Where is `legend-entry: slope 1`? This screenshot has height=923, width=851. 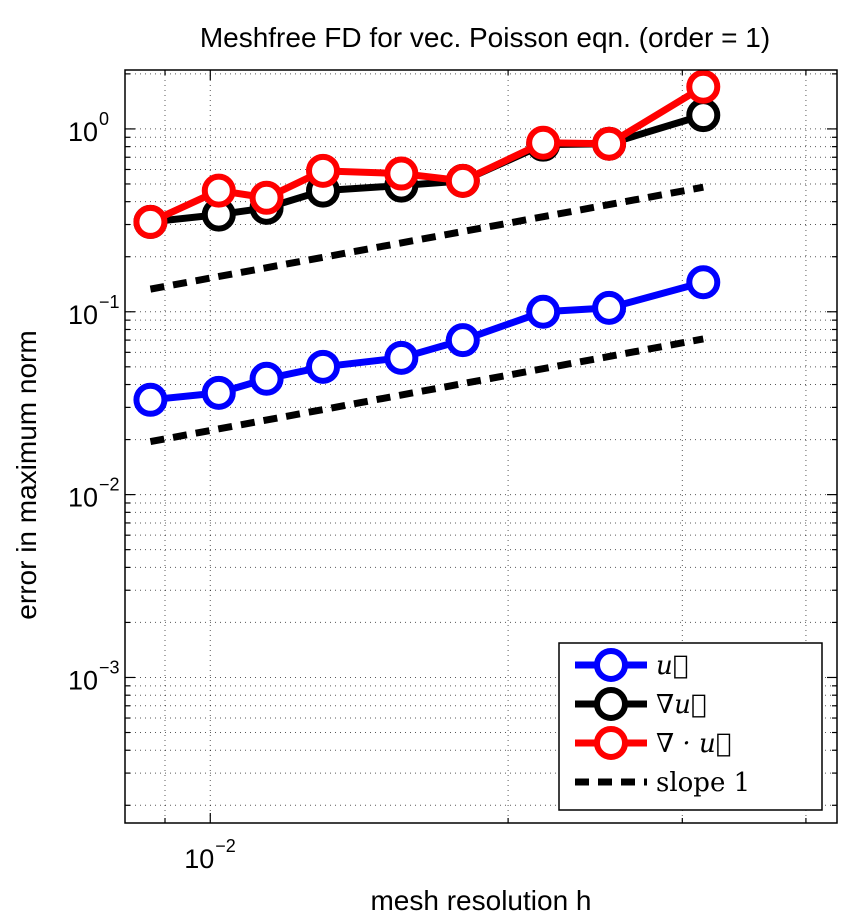
legend-entry: slope 1 is located at coordinates (662, 783).